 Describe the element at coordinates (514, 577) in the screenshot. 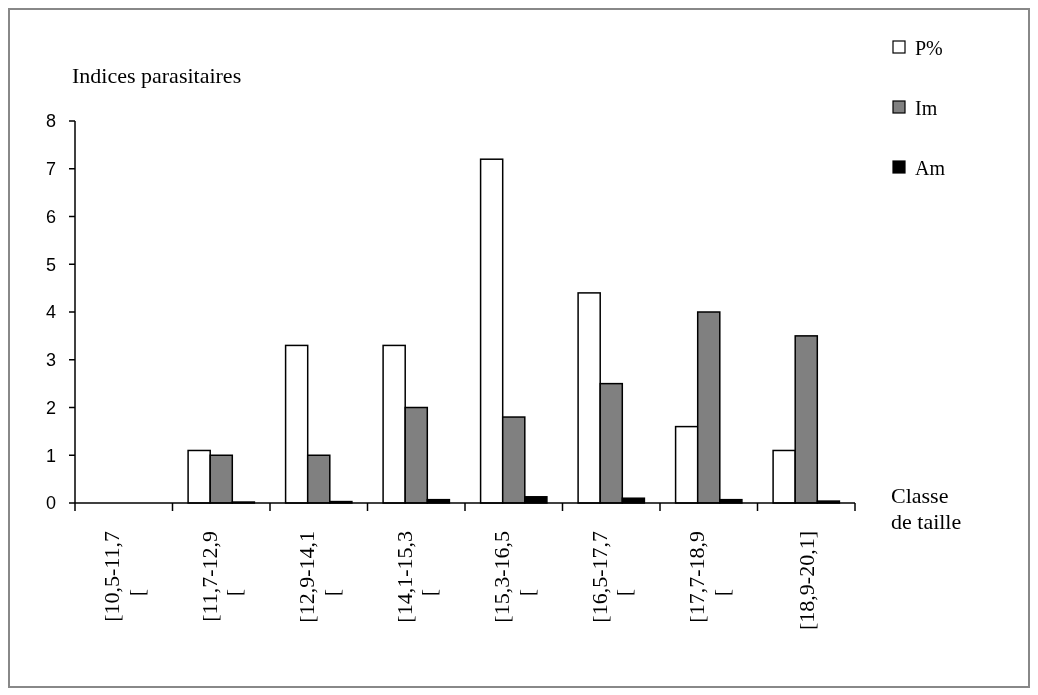

I see `x-tick-label: [15,3-16,5 [` at that location.